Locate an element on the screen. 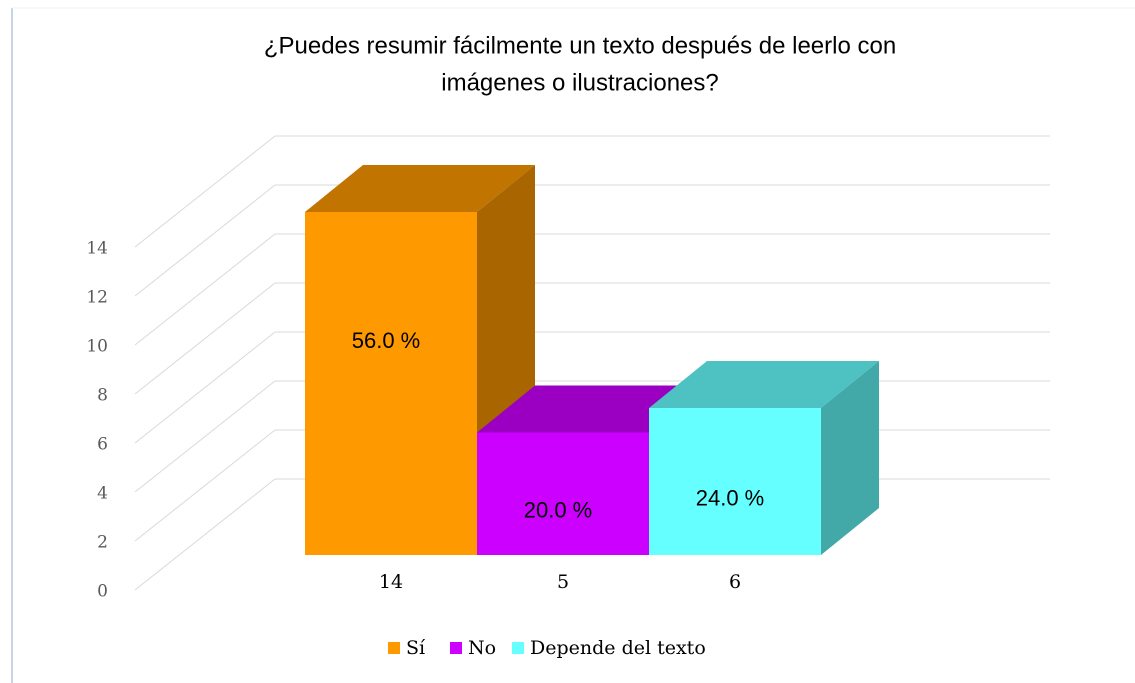 The image size is (1135, 683). legend-label: Sí is located at coordinates (416, 648).